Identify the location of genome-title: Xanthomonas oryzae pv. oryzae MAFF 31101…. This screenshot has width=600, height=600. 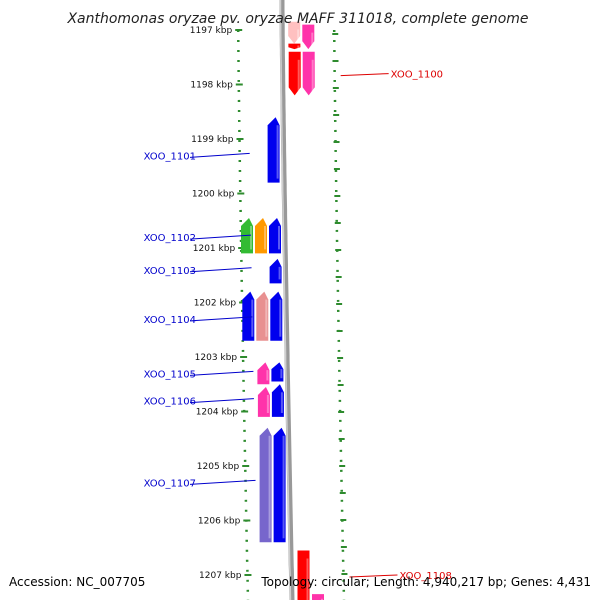
(297, 19).